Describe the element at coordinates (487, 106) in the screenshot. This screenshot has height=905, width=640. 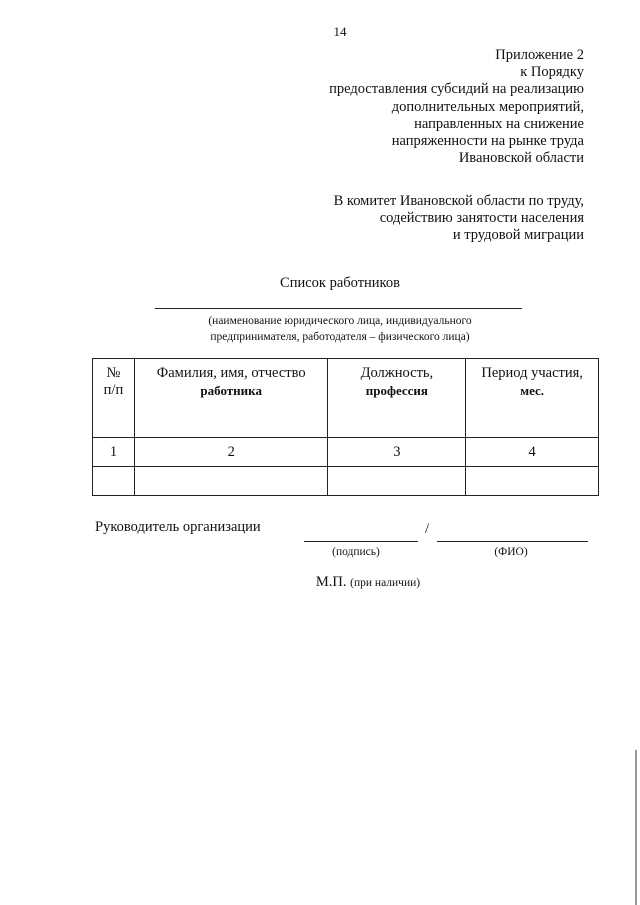
I see `appendix-line: дополнительных мероприятий,` at that location.